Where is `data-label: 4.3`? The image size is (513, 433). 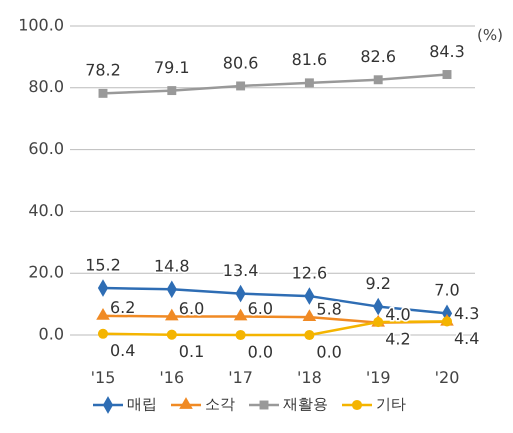
data-label: 4.3 is located at coordinates (467, 314).